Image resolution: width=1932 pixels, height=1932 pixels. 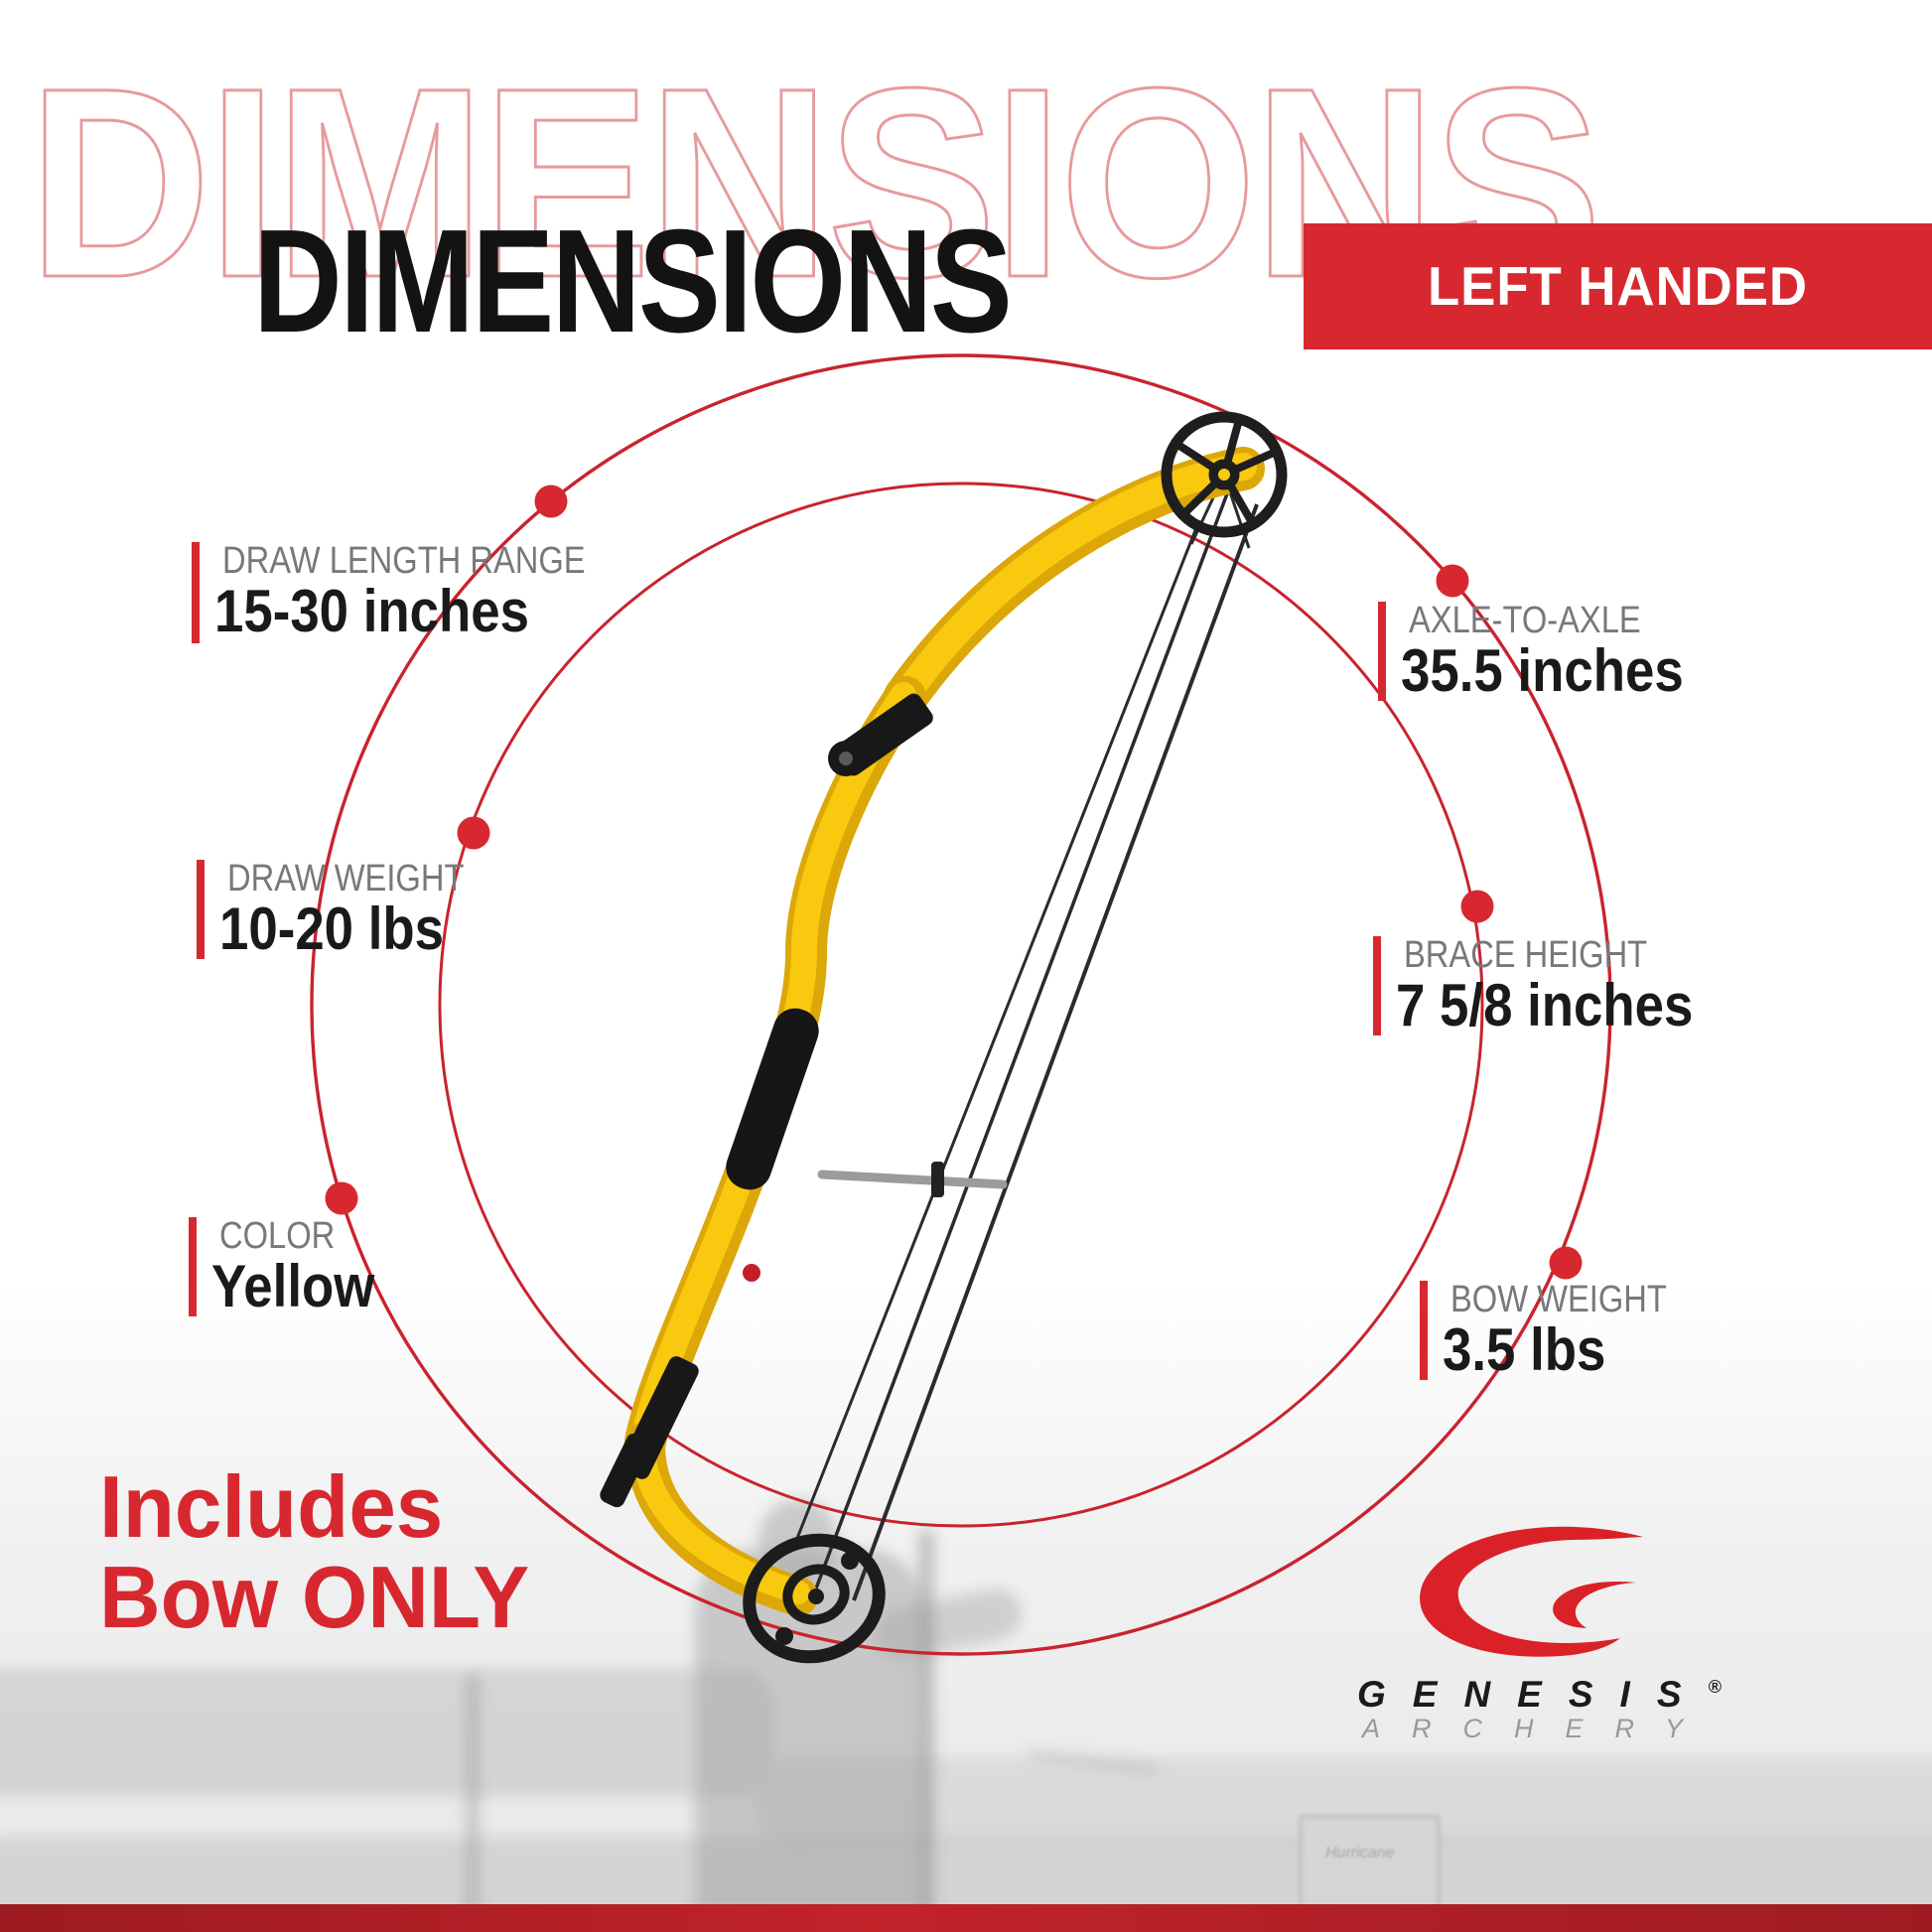 I want to click on photo-target-text: Hurricane, so click(x=1360, y=1854).